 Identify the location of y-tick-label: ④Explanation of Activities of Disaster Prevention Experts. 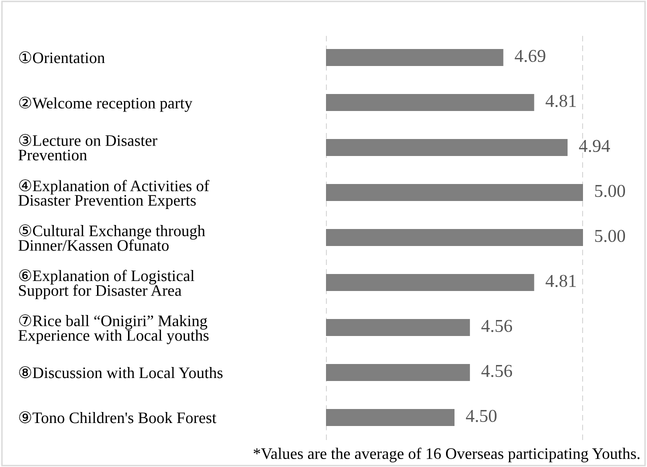
(114, 194).